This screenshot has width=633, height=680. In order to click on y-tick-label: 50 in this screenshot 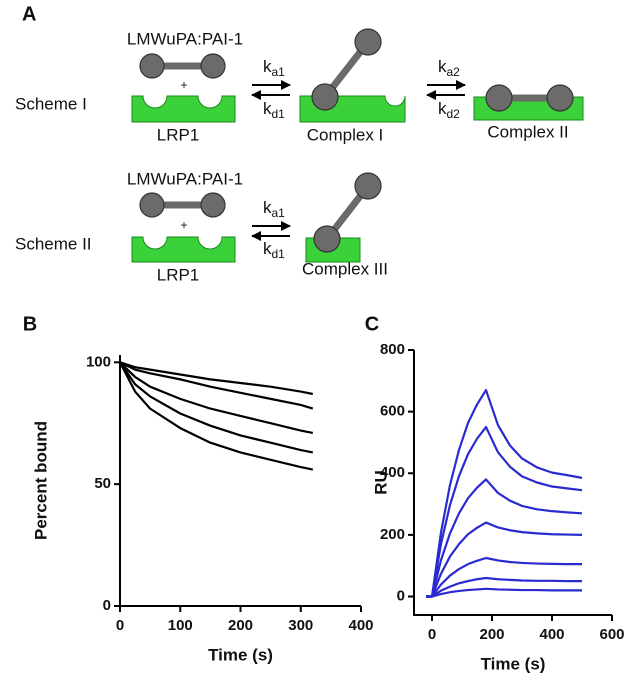, I will do `click(102, 483)`.